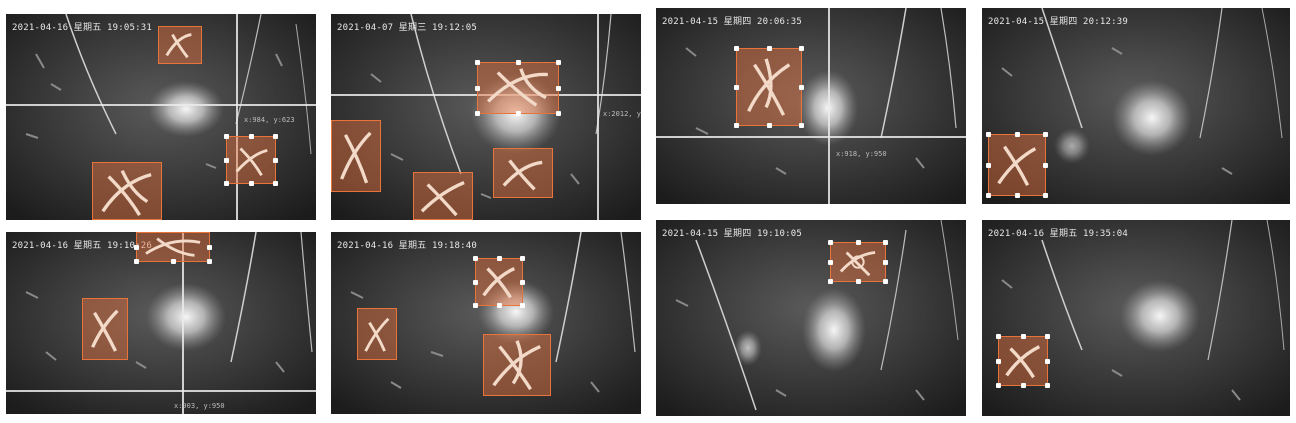  I want to click on camera-panel-3: 2021-04-15 星期四 20:06:35 x:918, y:950, so click(811, 106).